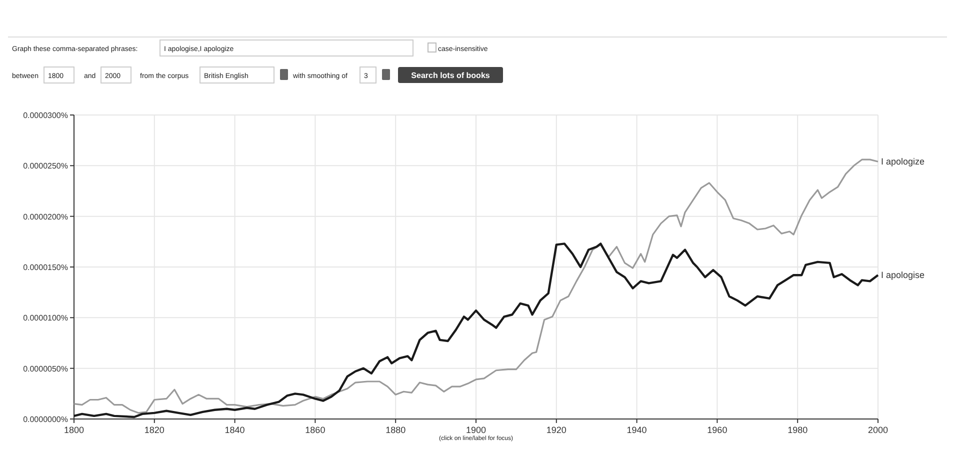  I want to click on x-tick-label: 1840, so click(234, 430).